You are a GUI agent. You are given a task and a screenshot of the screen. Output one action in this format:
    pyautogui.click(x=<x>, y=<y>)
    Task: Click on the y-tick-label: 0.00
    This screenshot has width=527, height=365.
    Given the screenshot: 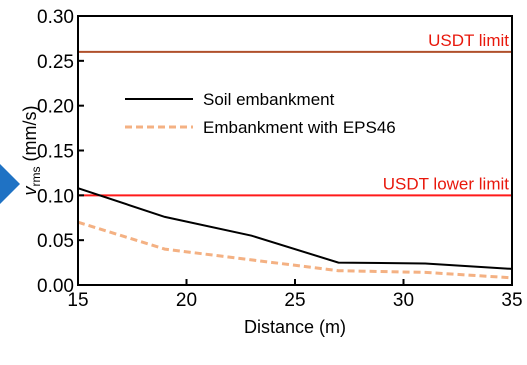 What is the action you would take?
    pyautogui.click(x=55, y=286)
    